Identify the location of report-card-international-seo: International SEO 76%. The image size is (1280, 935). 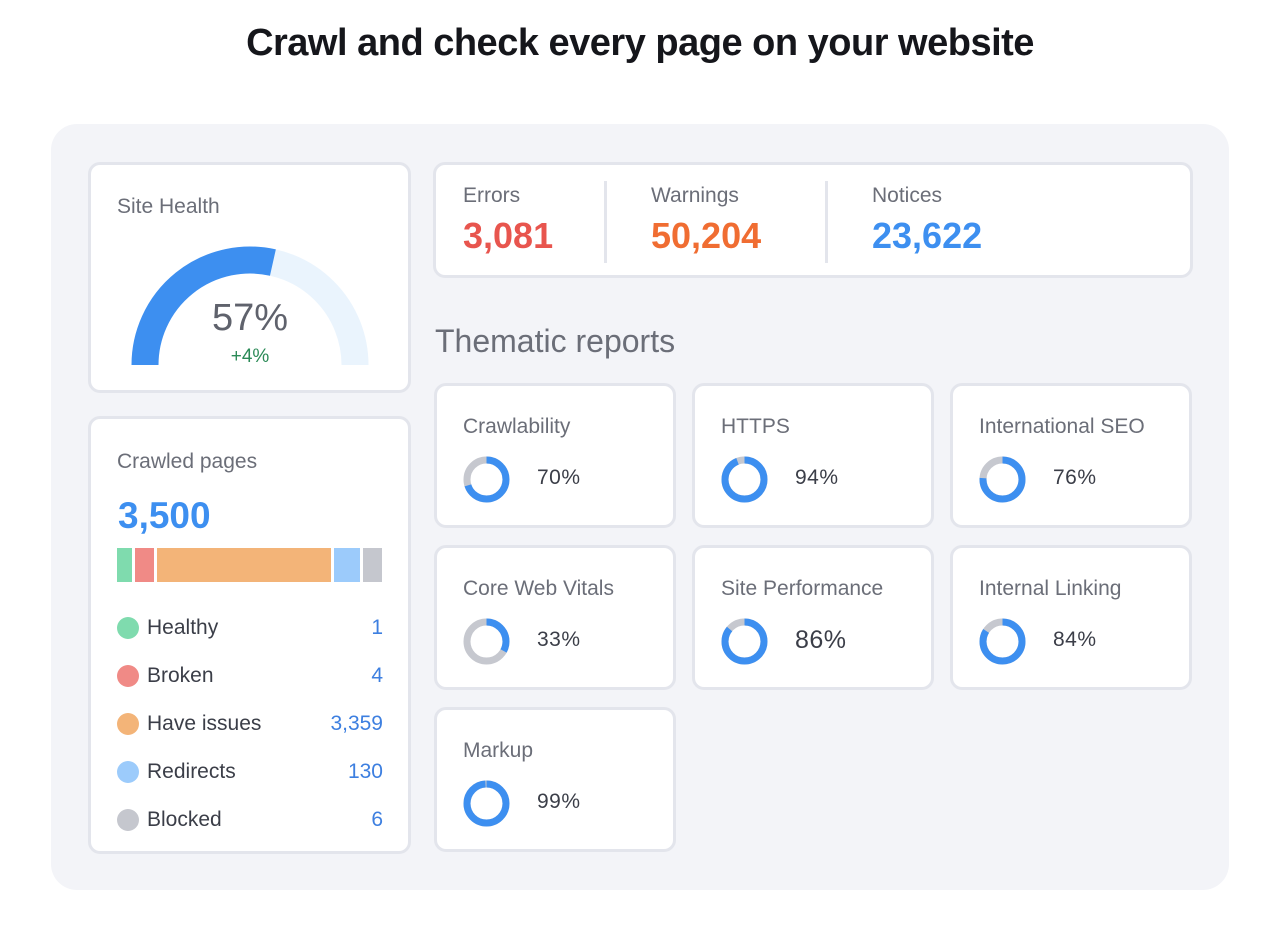
(1071, 455).